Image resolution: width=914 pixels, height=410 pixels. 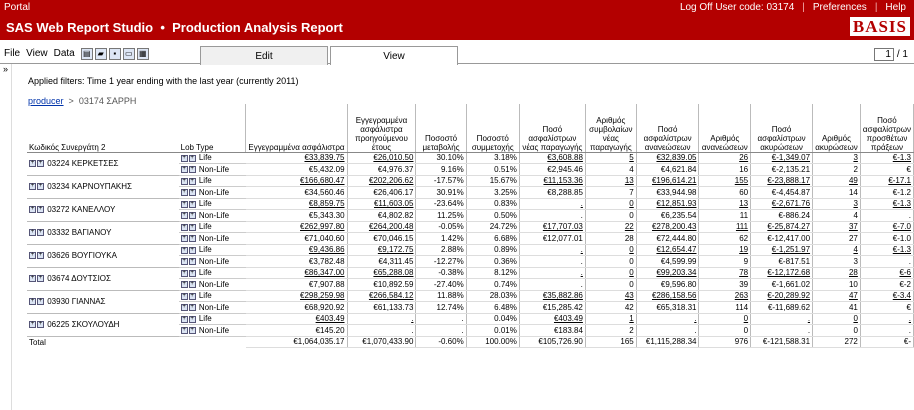 I want to click on help-link: Help, so click(x=895, y=7).